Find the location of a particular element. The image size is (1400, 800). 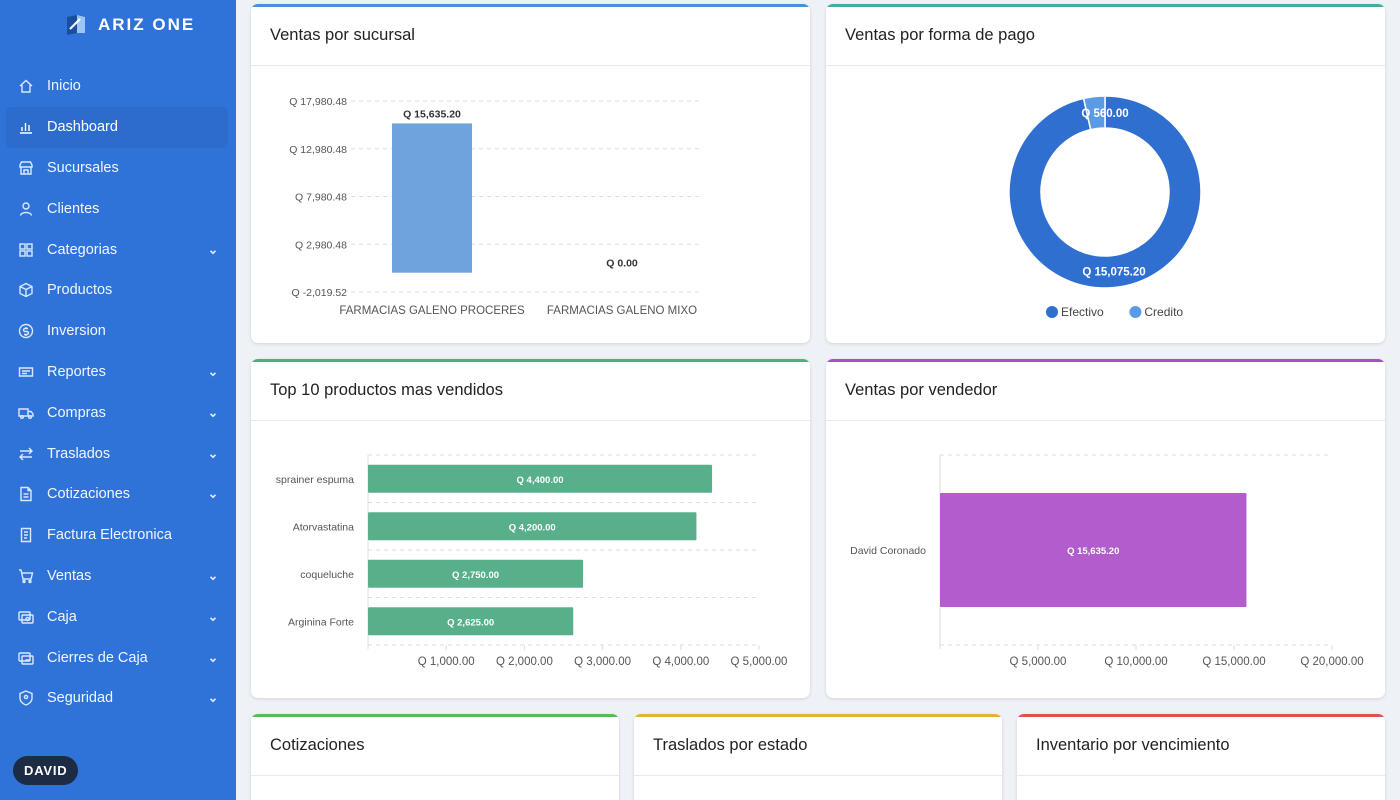

data-label: Q 4,400.00 is located at coordinates (540, 480).